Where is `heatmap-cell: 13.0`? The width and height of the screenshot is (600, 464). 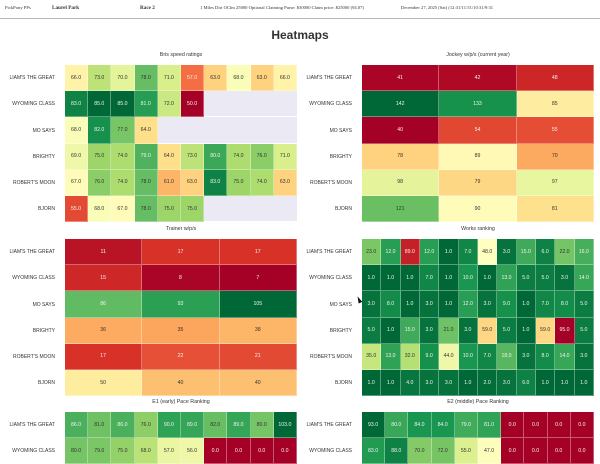
heatmap-cell: 13.0 is located at coordinates (391, 356).